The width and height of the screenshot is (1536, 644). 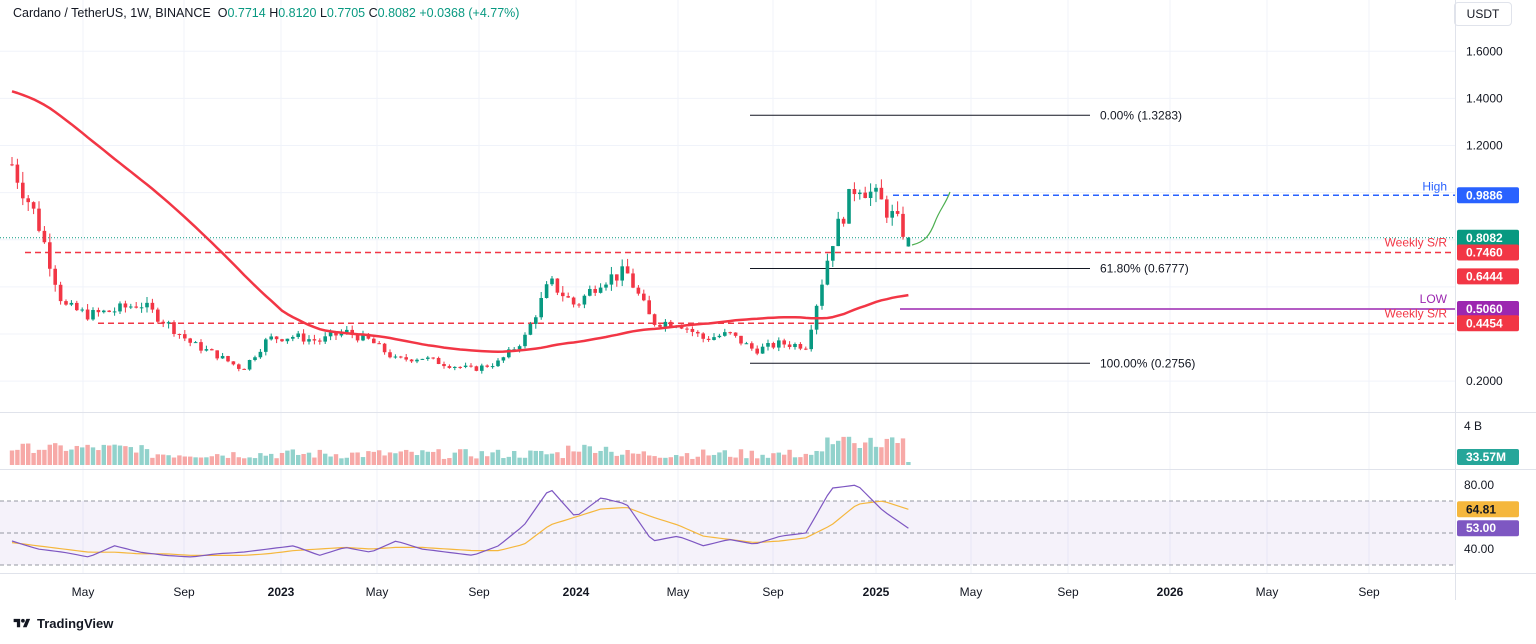 I want to click on volume-tag-box, so click(x=1488, y=457).